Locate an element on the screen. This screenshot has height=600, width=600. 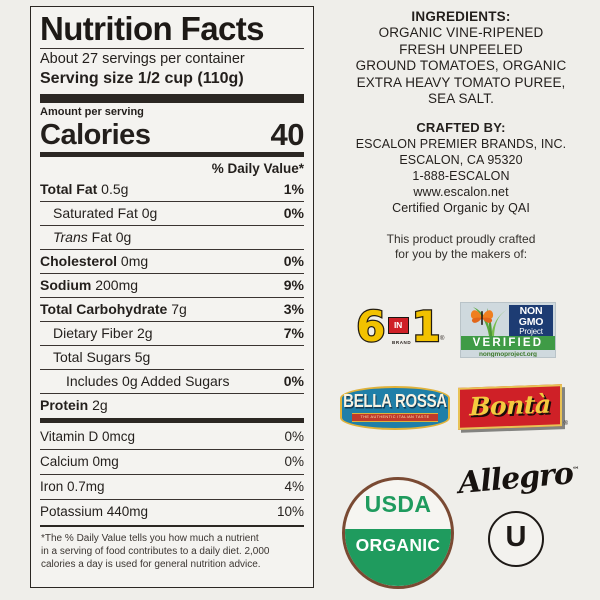
non-gmo-top-area: NON GMO Project is located at coordinates (508, 319).